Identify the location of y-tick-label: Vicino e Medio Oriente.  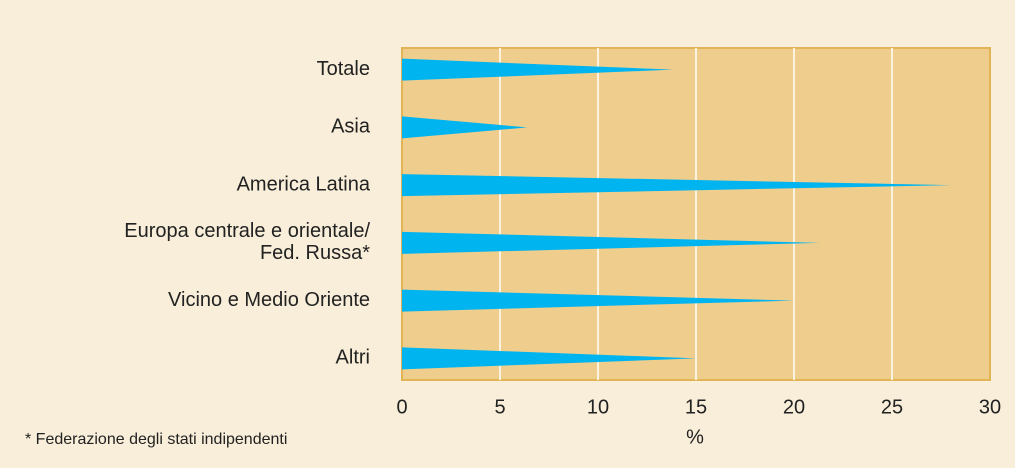
(269, 300).